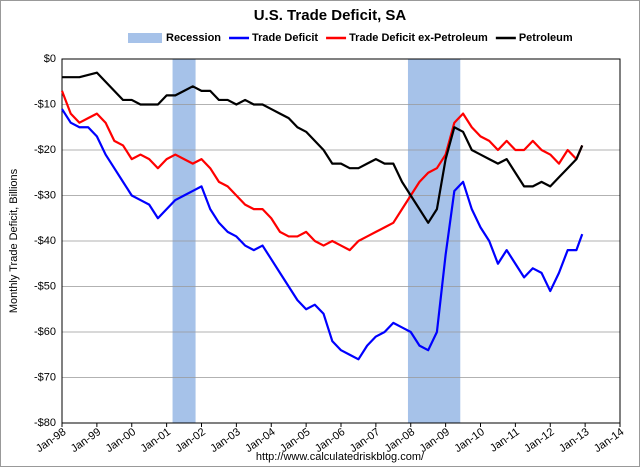 Image resolution: width=640 pixels, height=467 pixels. Describe the element at coordinates (330, 15) in the screenshot. I see `chart-title: U.S. Trade Deficit, SA` at that location.